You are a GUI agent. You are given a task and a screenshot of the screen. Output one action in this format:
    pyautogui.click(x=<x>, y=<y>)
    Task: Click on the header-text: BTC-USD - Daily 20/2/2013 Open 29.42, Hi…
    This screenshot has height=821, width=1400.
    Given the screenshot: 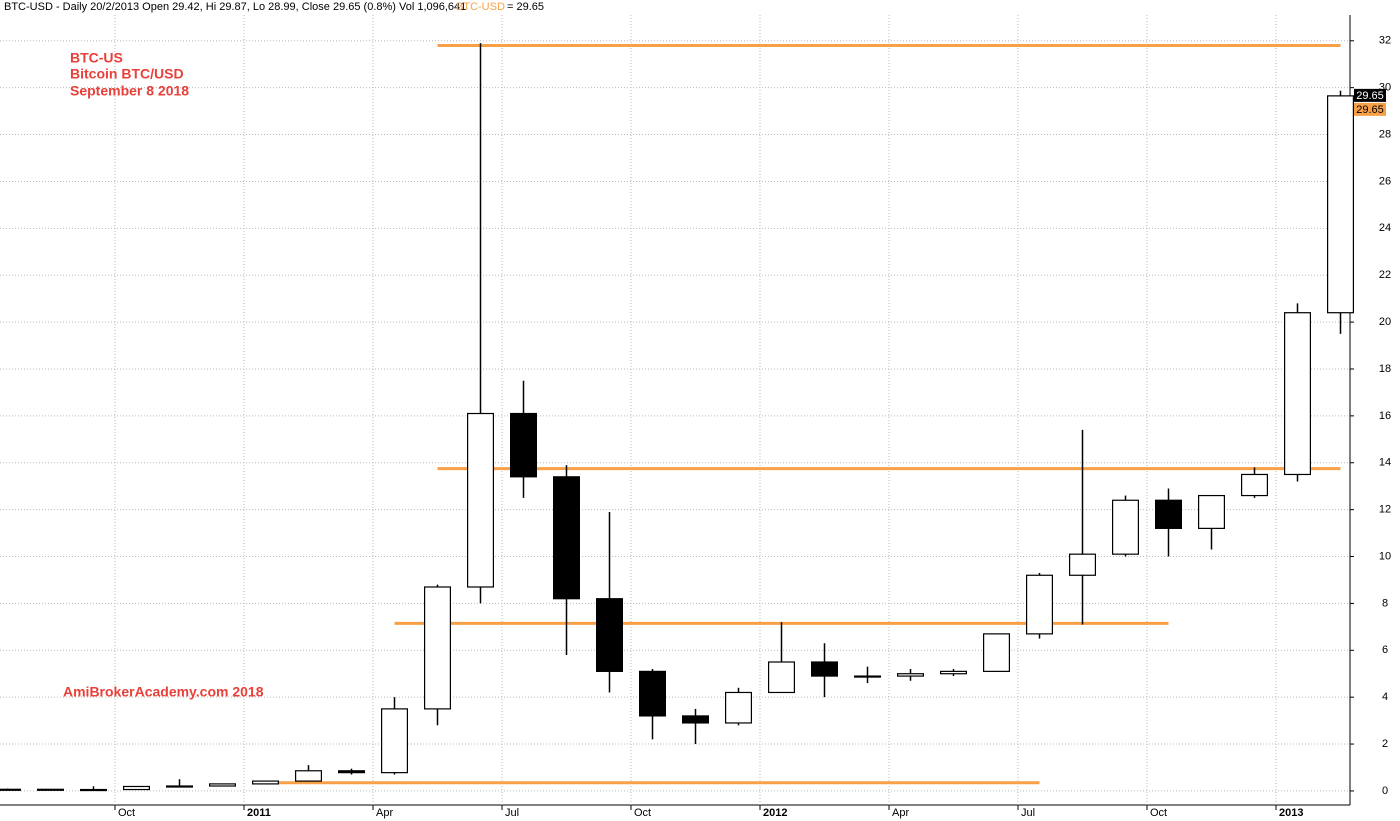 What is the action you would take?
    pyautogui.click(x=235, y=7)
    